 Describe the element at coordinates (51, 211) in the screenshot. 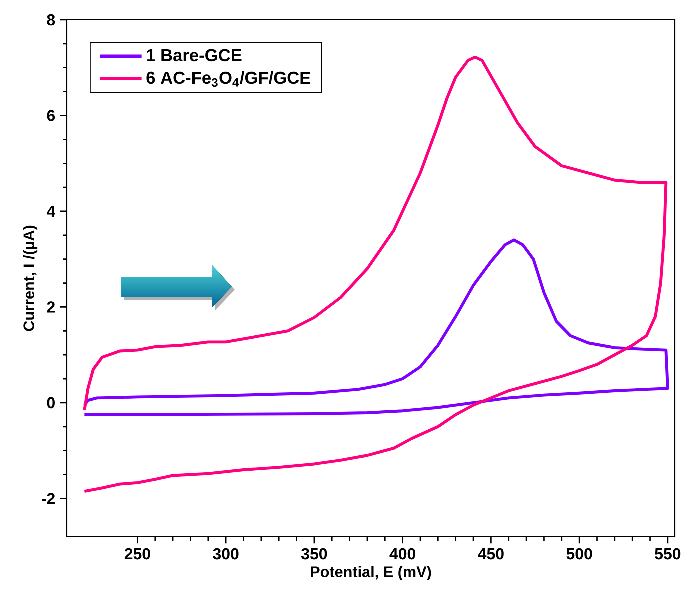

I see `y-tick-label: 4` at that location.